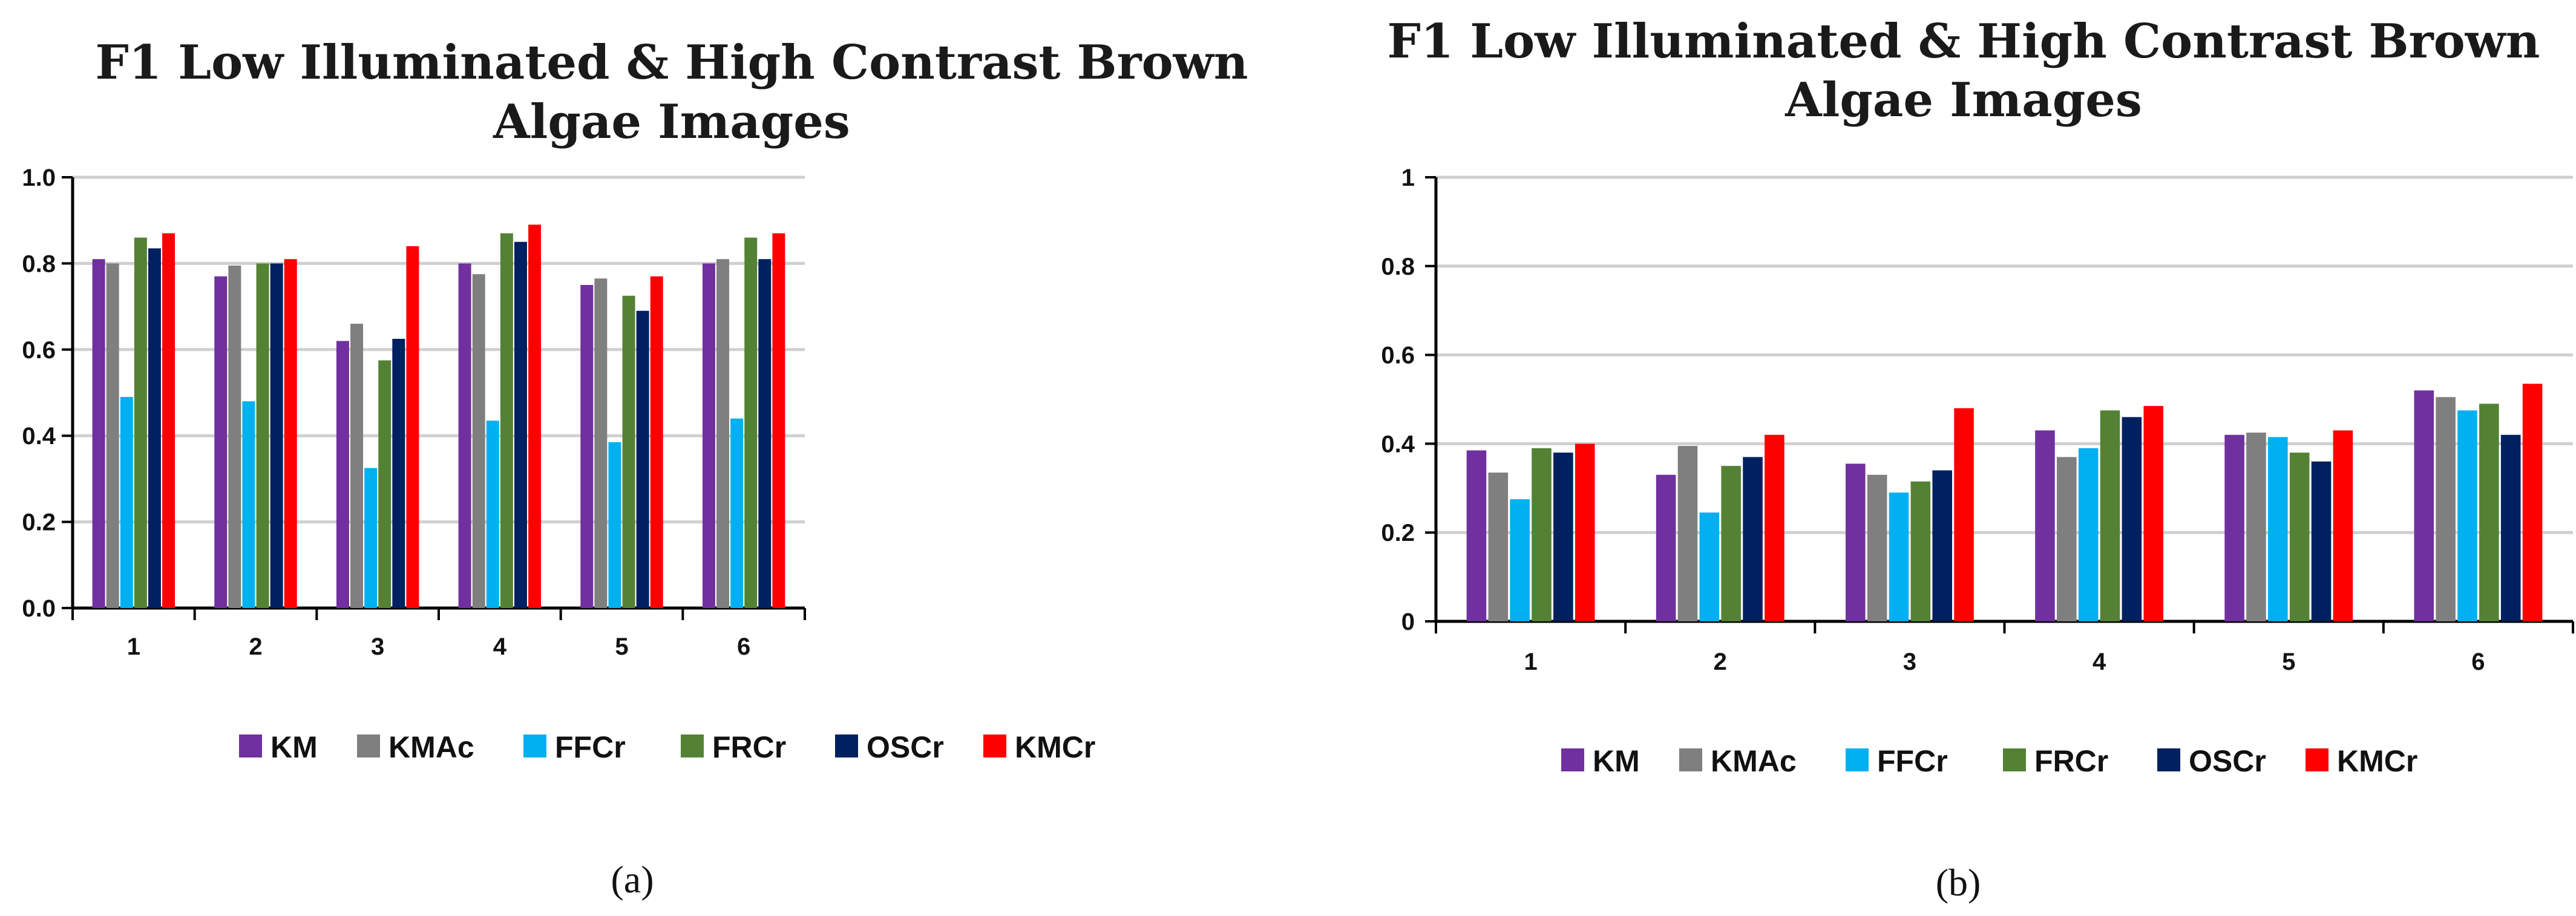 This screenshot has width=2576, height=916. I want to click on x-tick-label: 6, so click(2478, 662).